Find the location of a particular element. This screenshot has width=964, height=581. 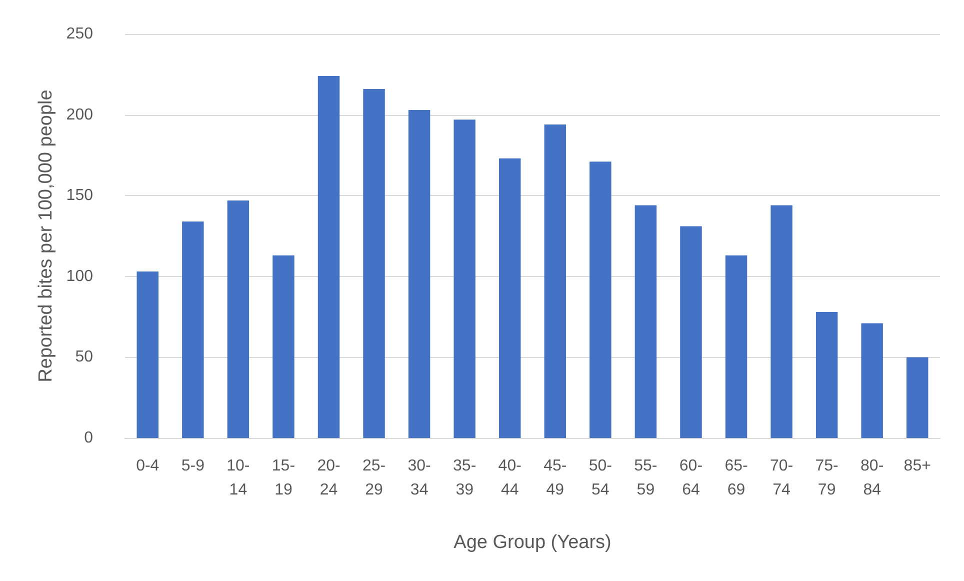

x-tick-label: 80-84 is located at coordinates (872, 478).